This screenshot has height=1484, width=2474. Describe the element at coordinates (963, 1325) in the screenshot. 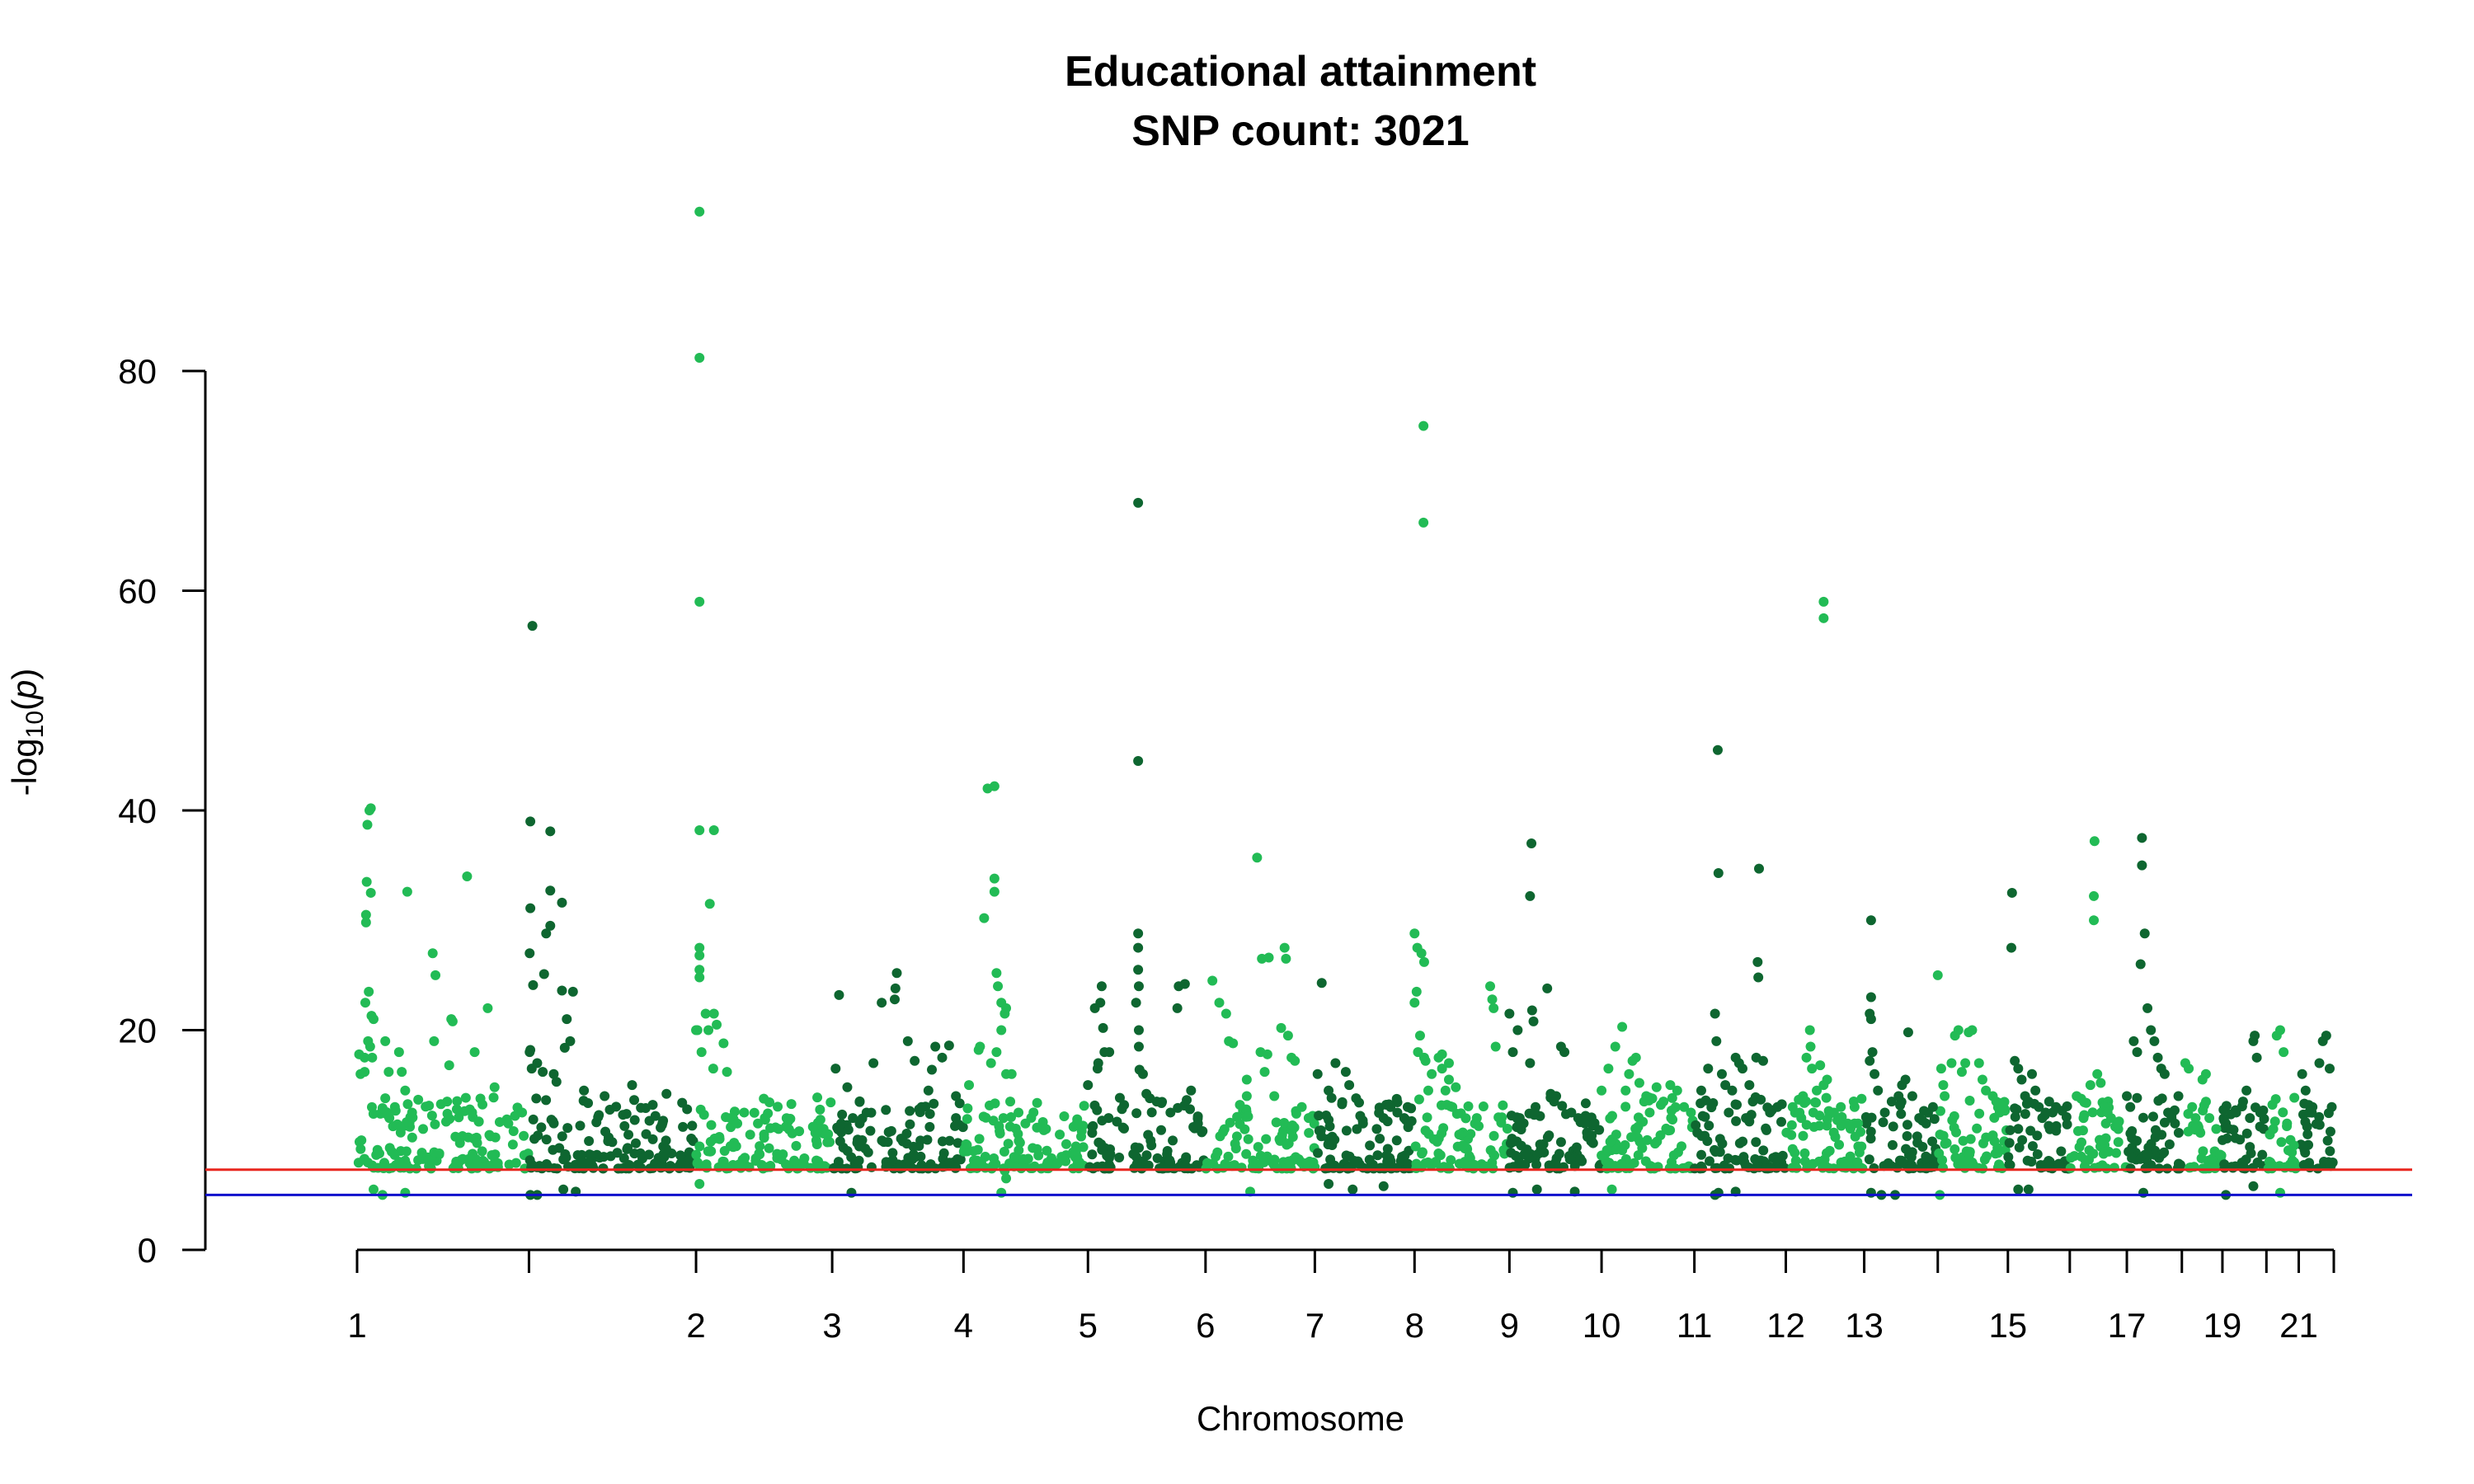

I see `x-tick-label: 4` at that location.